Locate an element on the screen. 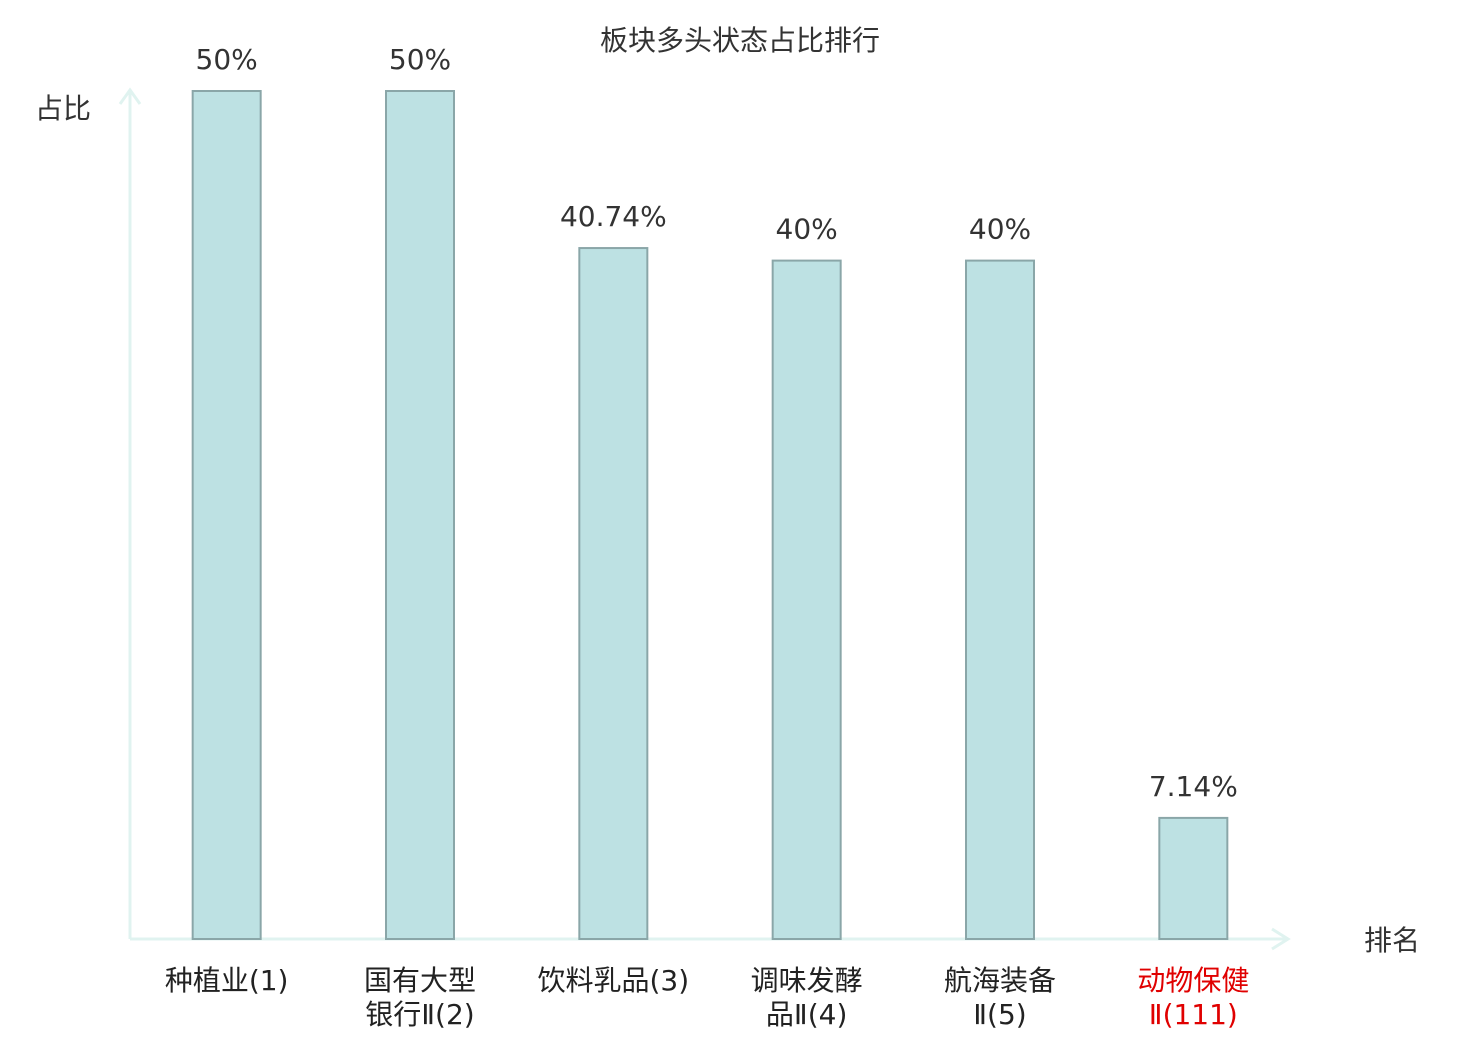  x-tick-label: 国有大型 银行Ⅱ(2) is located at coordinates (419, 997).